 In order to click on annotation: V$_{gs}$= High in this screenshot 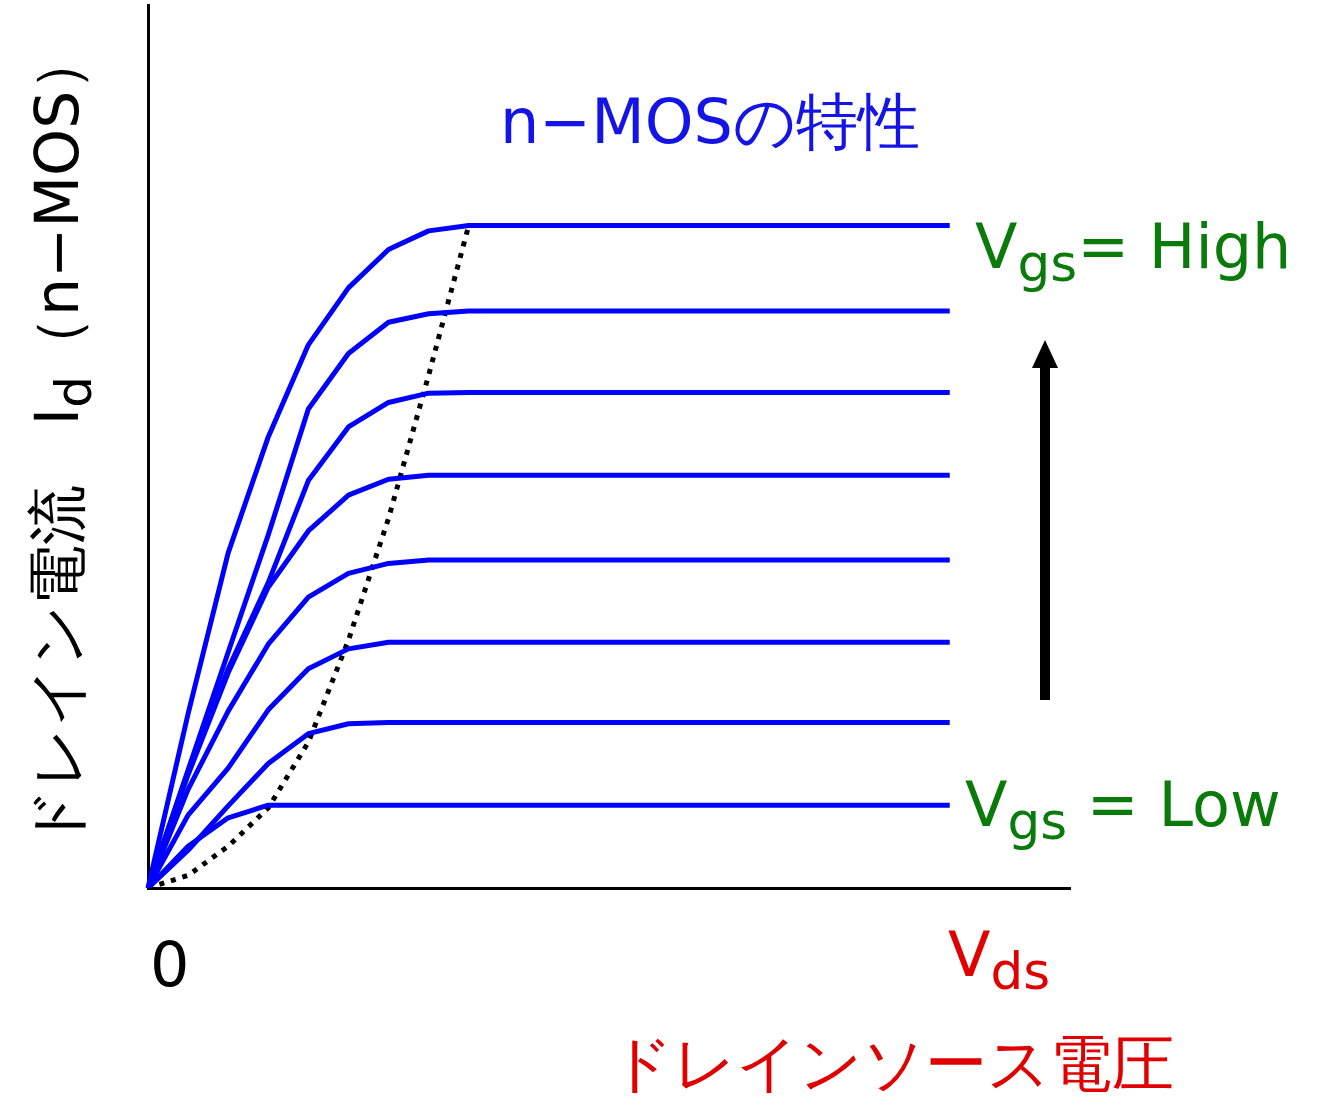, I will do `click(1133, 252)`.